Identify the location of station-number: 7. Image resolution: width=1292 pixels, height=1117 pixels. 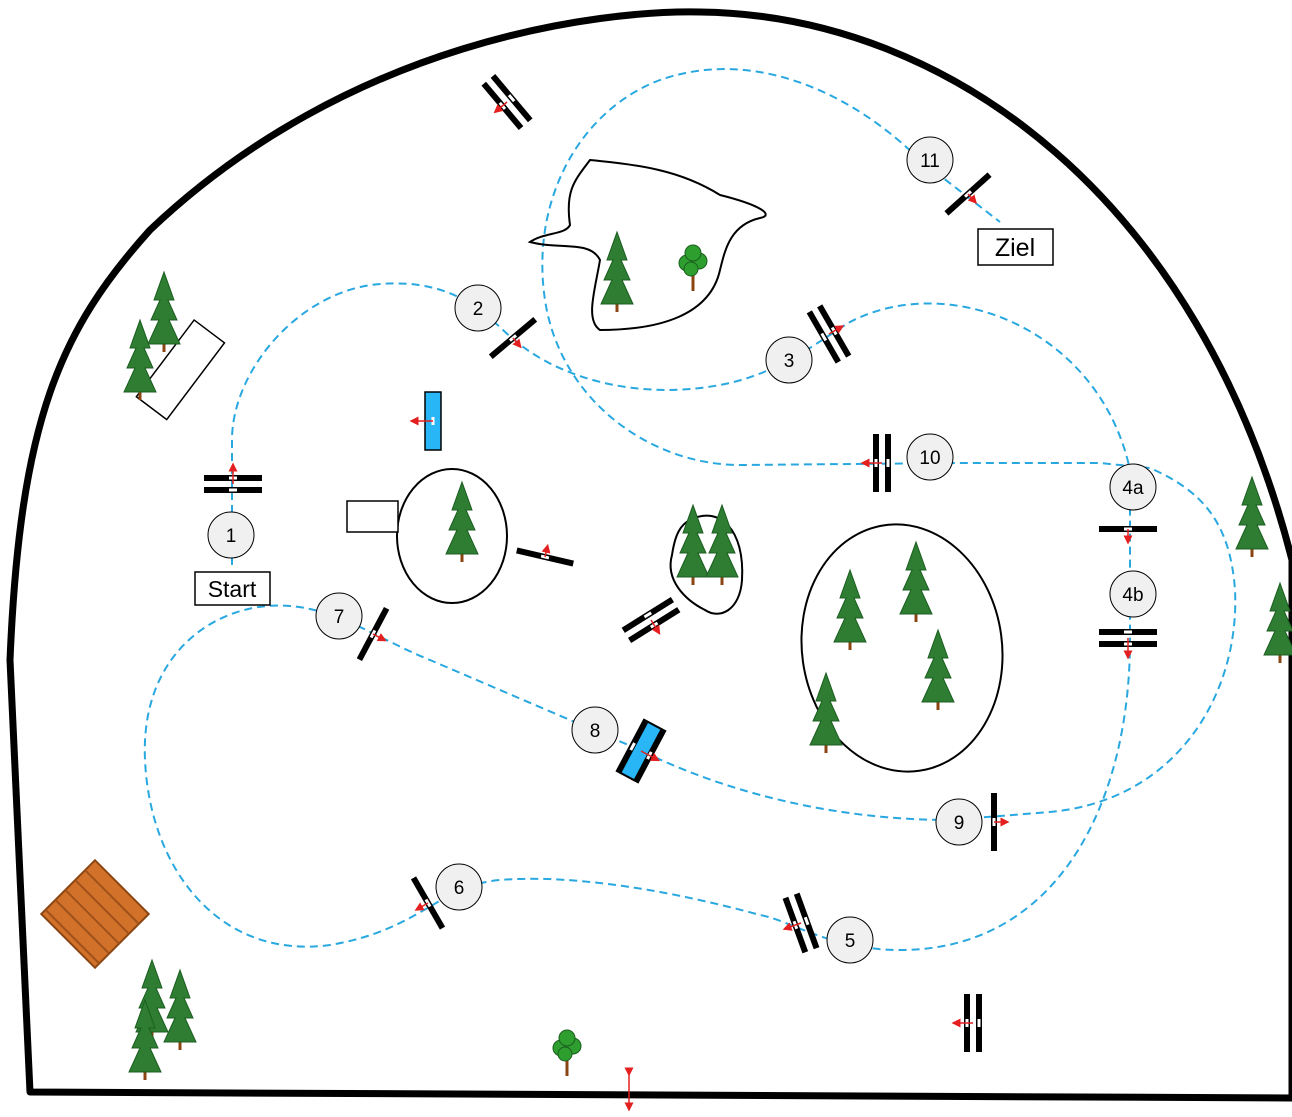
(339, 617).